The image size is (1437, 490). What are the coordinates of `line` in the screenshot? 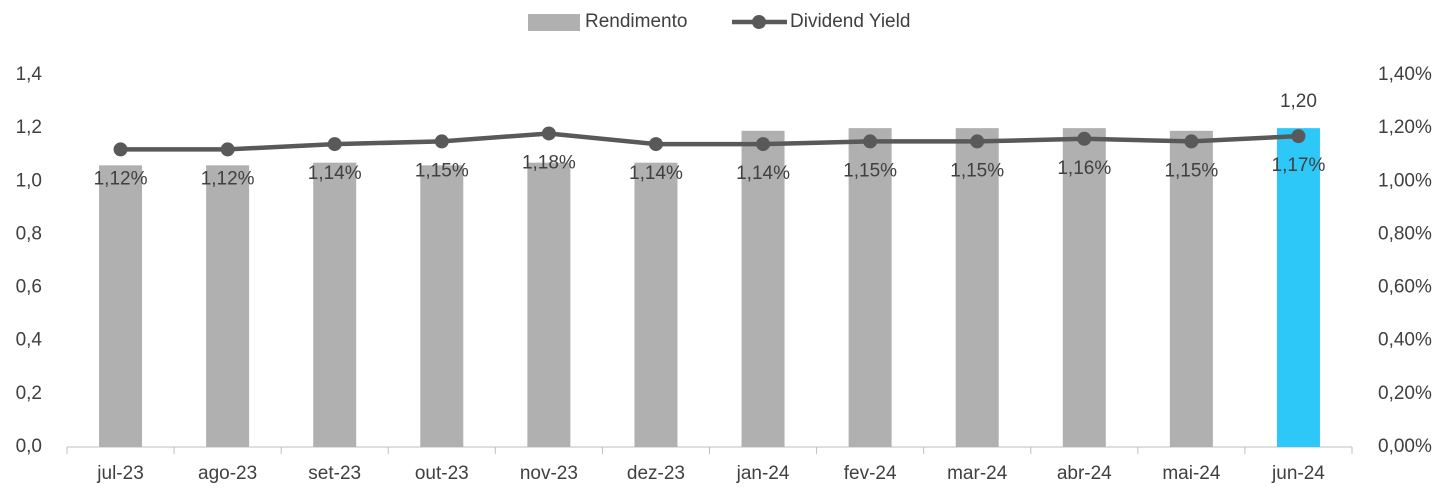 It's located at (709, 141).